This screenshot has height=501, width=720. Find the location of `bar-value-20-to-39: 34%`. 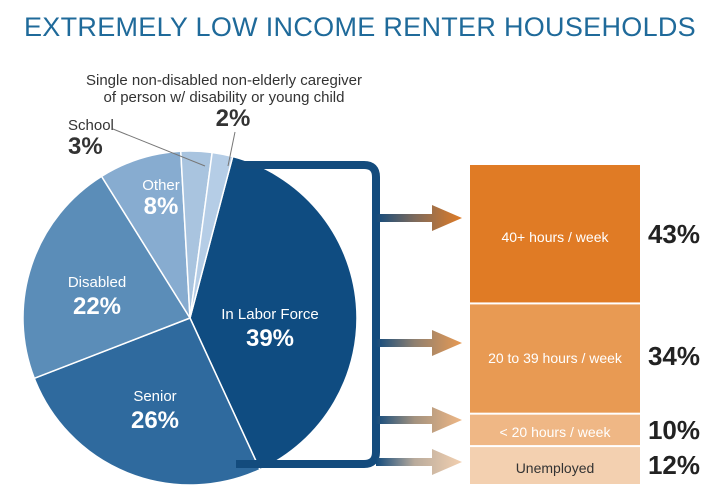

bar-value-20-to-39: 34% is located at coordinates (674, 356).